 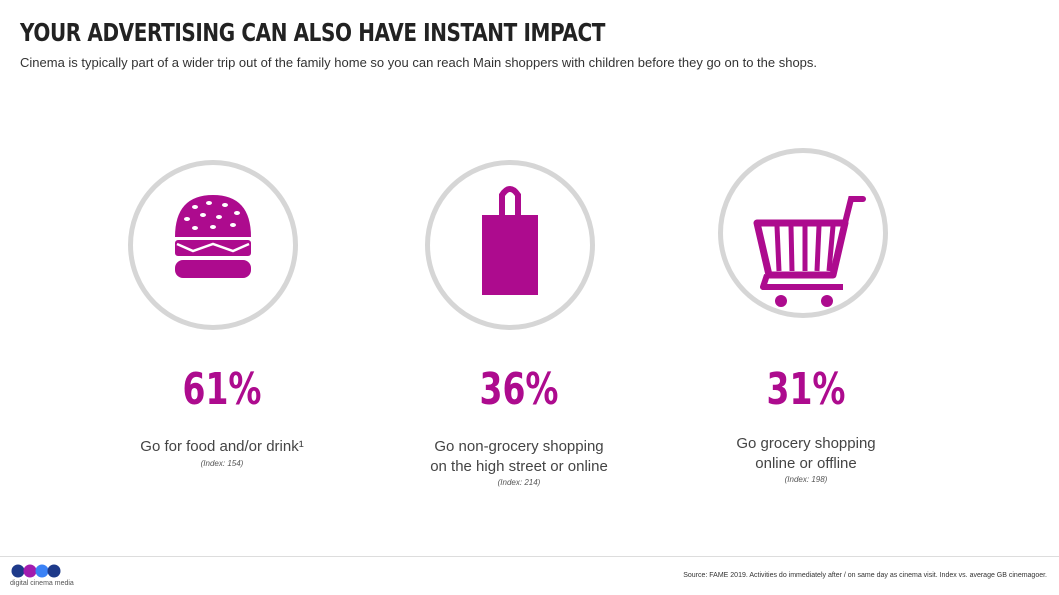 What do you see at coordinates (809, 251) in the screenshot?
I see `shopping-cart-icon` at bounding box center [809, 251].